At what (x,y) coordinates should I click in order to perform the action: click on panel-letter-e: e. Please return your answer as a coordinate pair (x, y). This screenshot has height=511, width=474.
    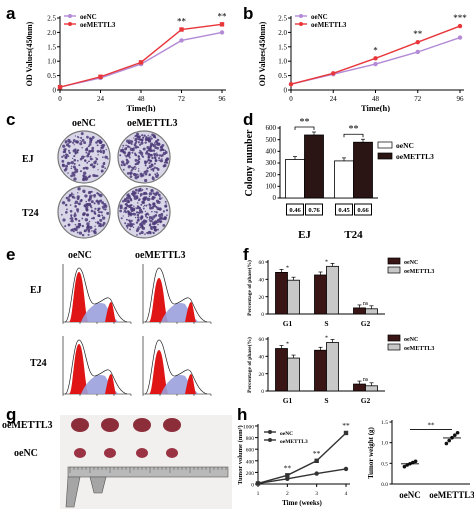
    Looking at the image, I should click on (11, 254).